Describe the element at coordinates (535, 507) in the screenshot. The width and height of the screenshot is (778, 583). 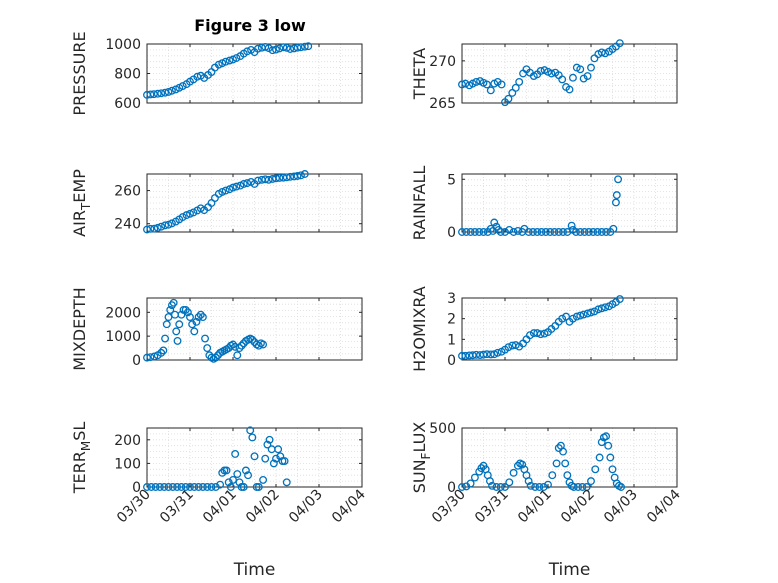
I see `x-tick-label: 04/01` at that location.